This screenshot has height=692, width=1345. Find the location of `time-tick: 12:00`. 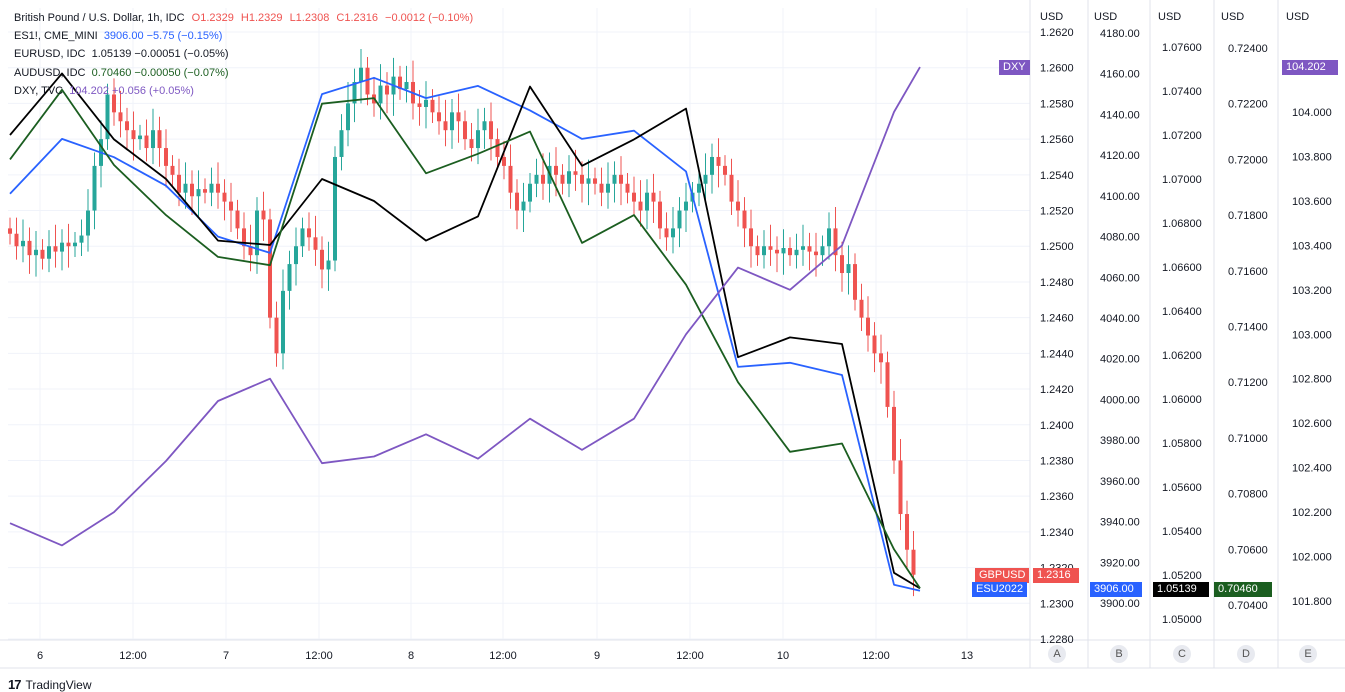

time-tick: 12:00 is located at coordinates (876, 656).